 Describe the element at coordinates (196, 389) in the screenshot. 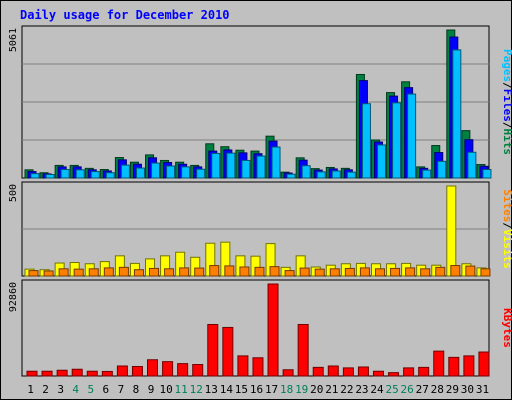

I see `x-tick-label: 12` at that location.